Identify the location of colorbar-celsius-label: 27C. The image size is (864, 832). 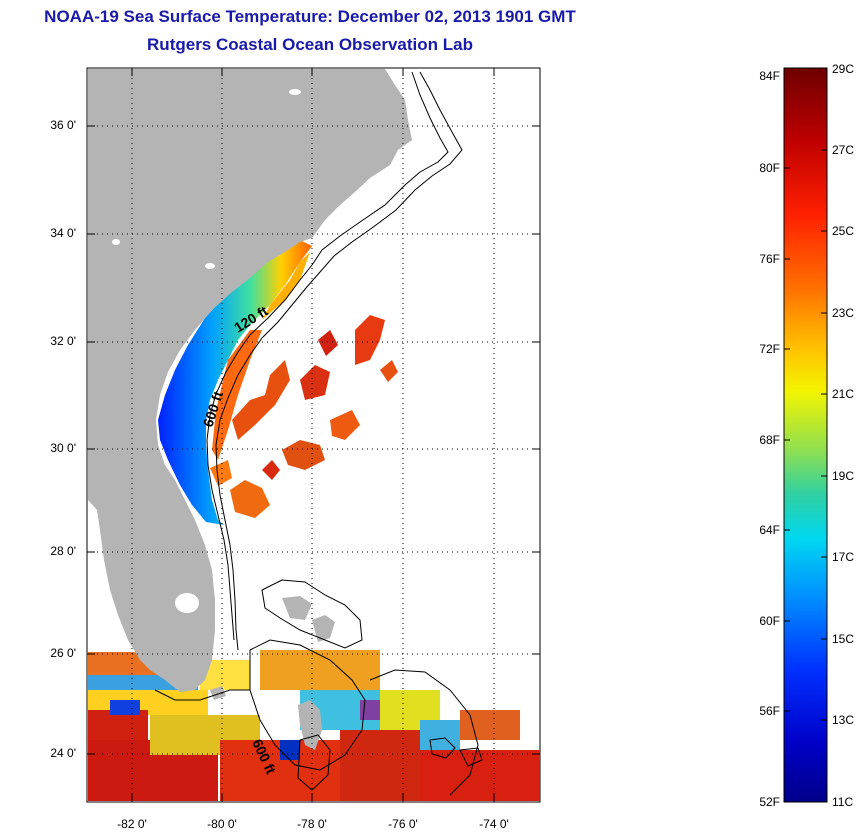
(843, 150).